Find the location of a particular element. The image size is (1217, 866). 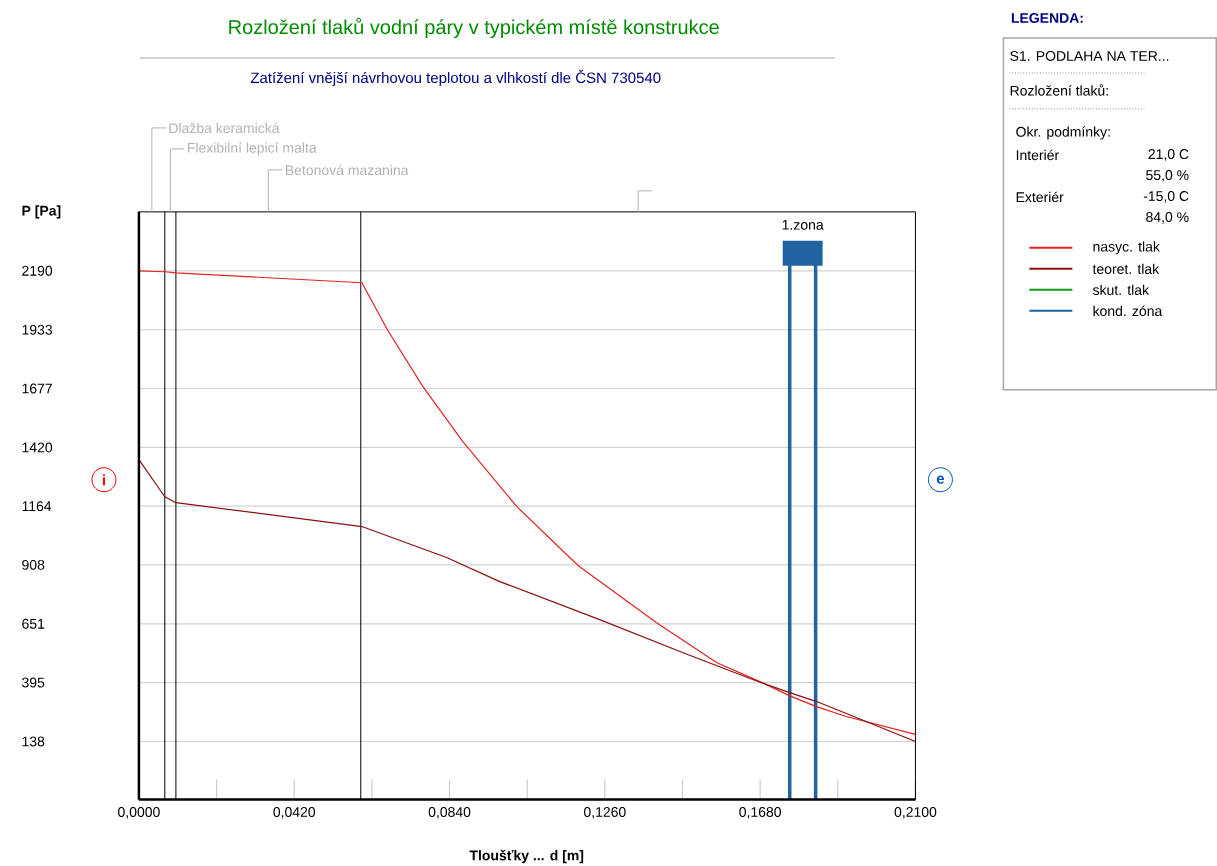

text: 21,0 C is located at coordinates (1168, 154).